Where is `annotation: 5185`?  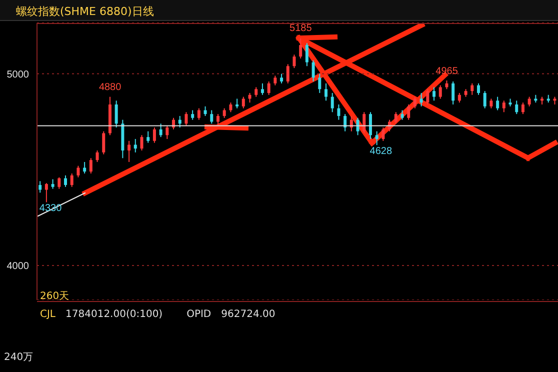 annotation: 5185 is located at coordinates (300, 28).